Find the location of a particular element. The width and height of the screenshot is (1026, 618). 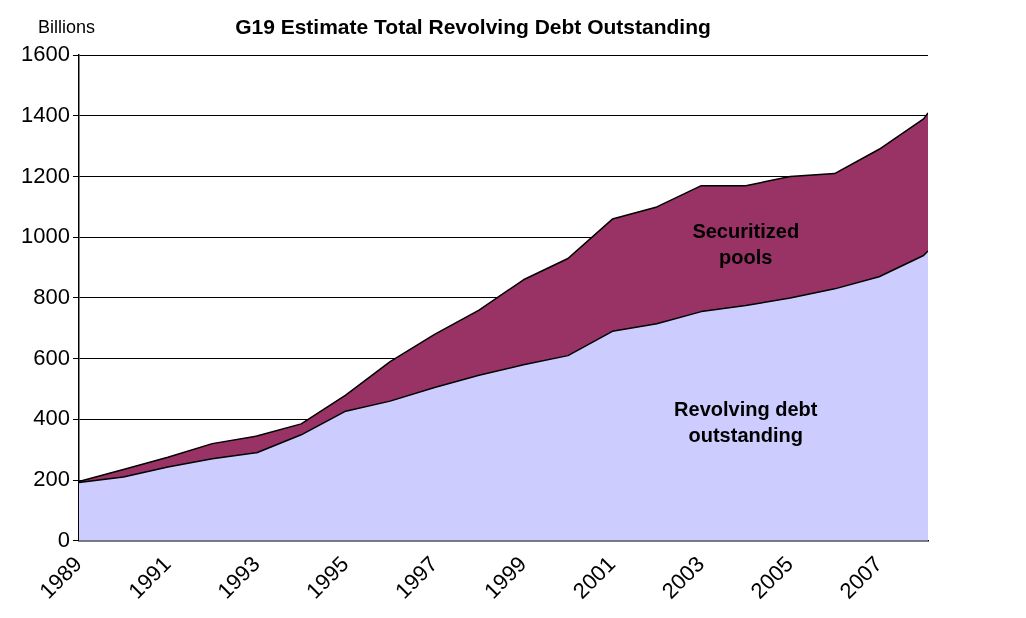

y-tick-label: 200 is located at coordinates (51, 479).